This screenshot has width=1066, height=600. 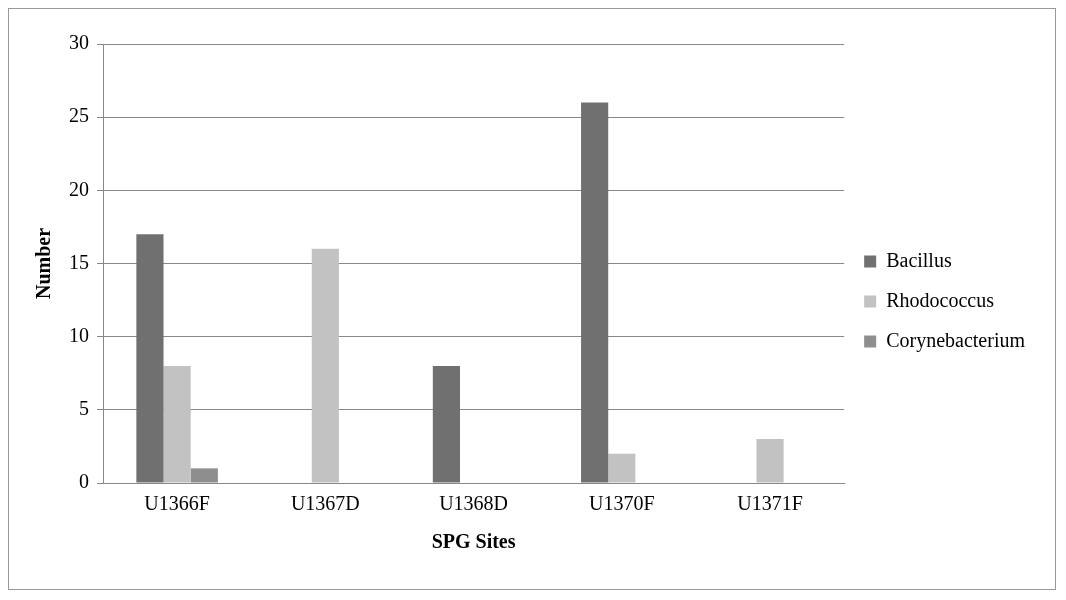 I want to click on y-tick-label: 20, so click(x=79, y=188).